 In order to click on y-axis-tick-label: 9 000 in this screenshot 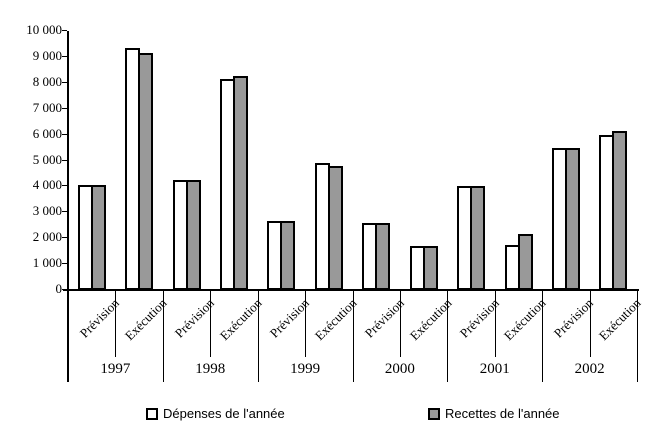, I will do `click(47, 55)`.